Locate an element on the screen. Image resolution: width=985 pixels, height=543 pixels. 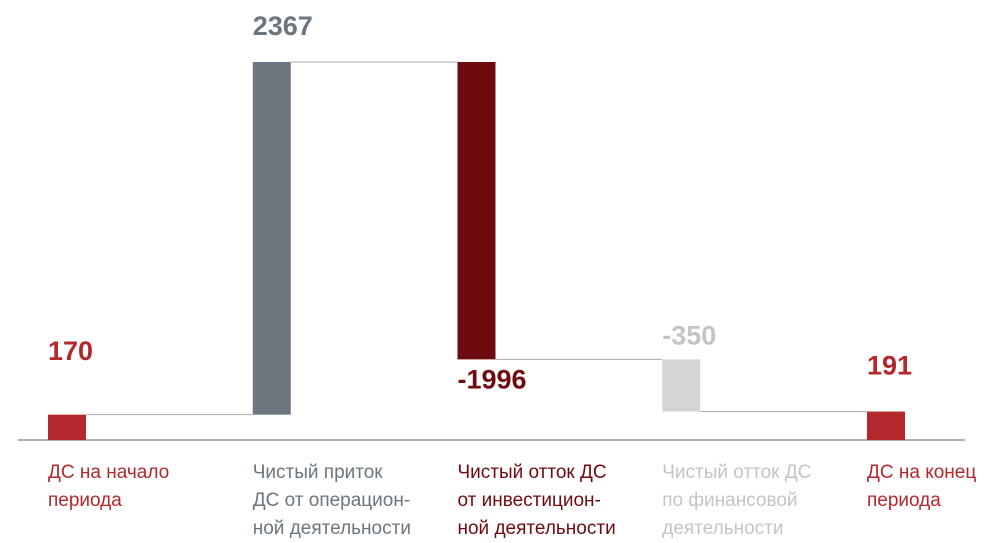
category-line: по финансовой is located at coordinates (729, 500).